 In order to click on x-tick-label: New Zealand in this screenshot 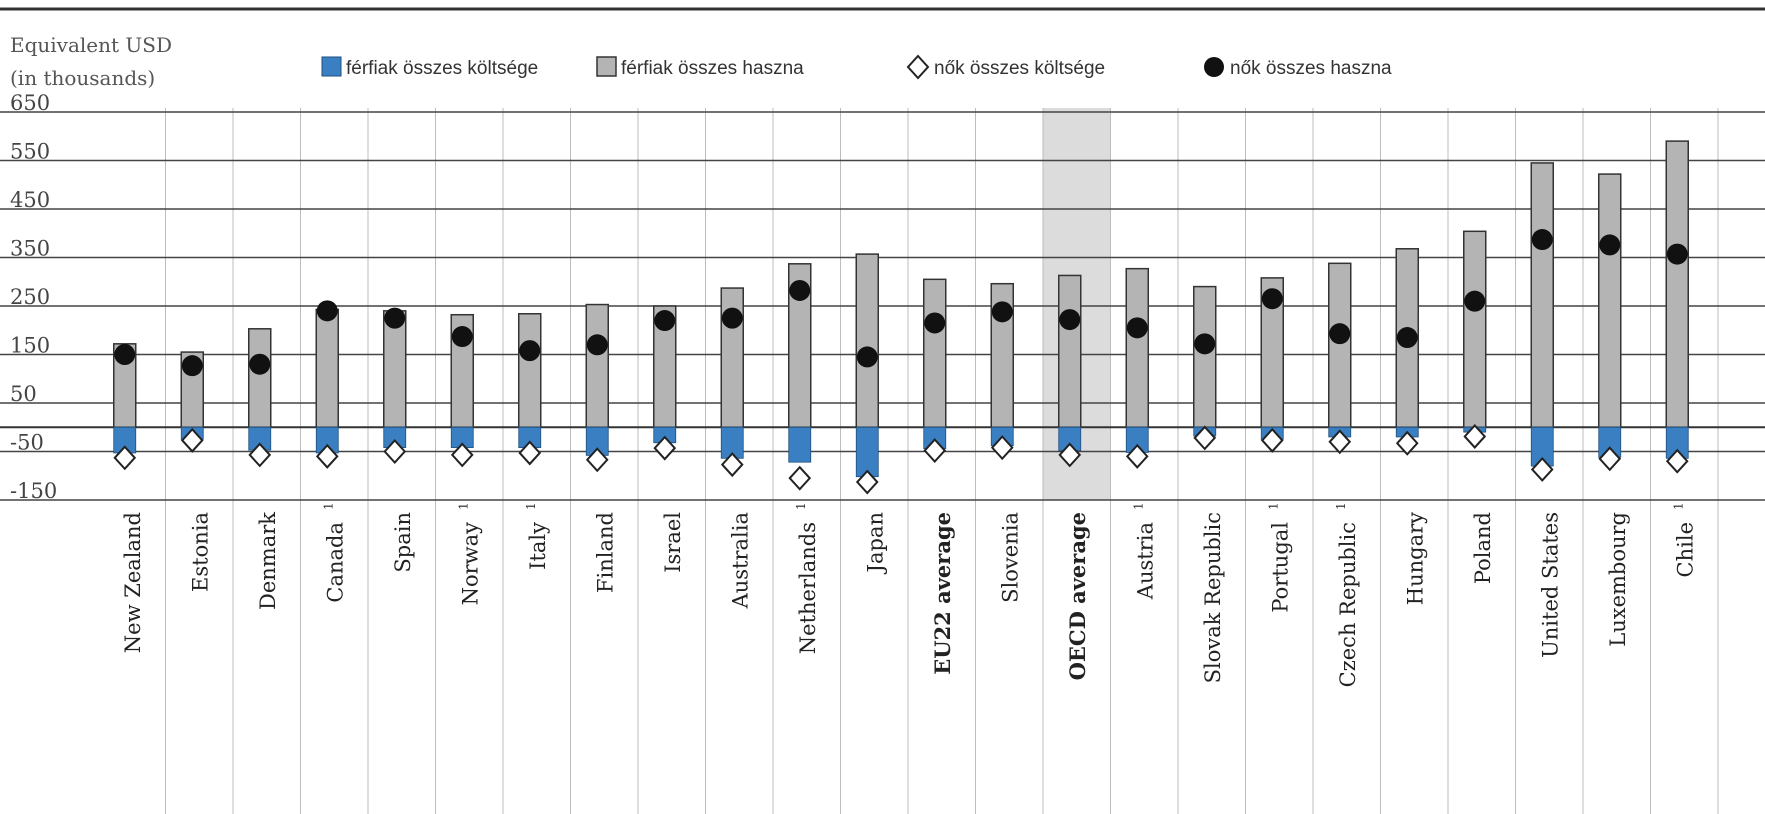, I will do `click(133, 582)`.